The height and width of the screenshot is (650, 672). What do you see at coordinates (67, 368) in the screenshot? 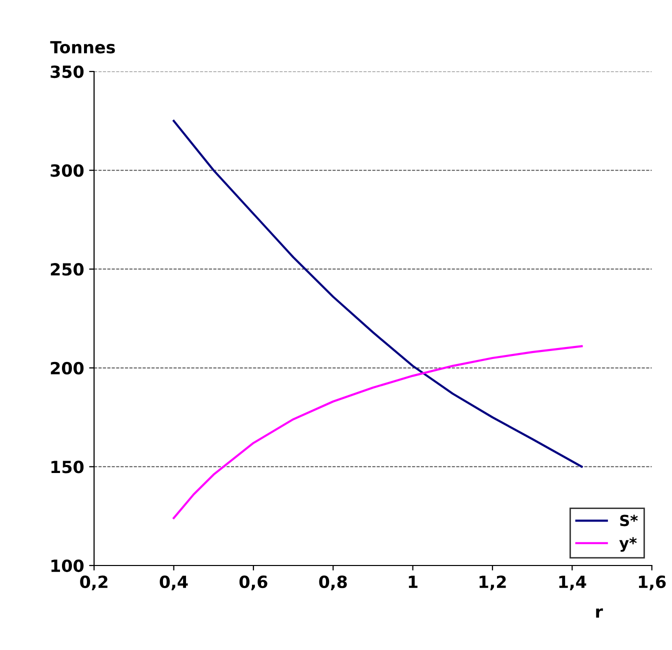
I see `y-tick-label: 200` at bounding box center [67, 368].